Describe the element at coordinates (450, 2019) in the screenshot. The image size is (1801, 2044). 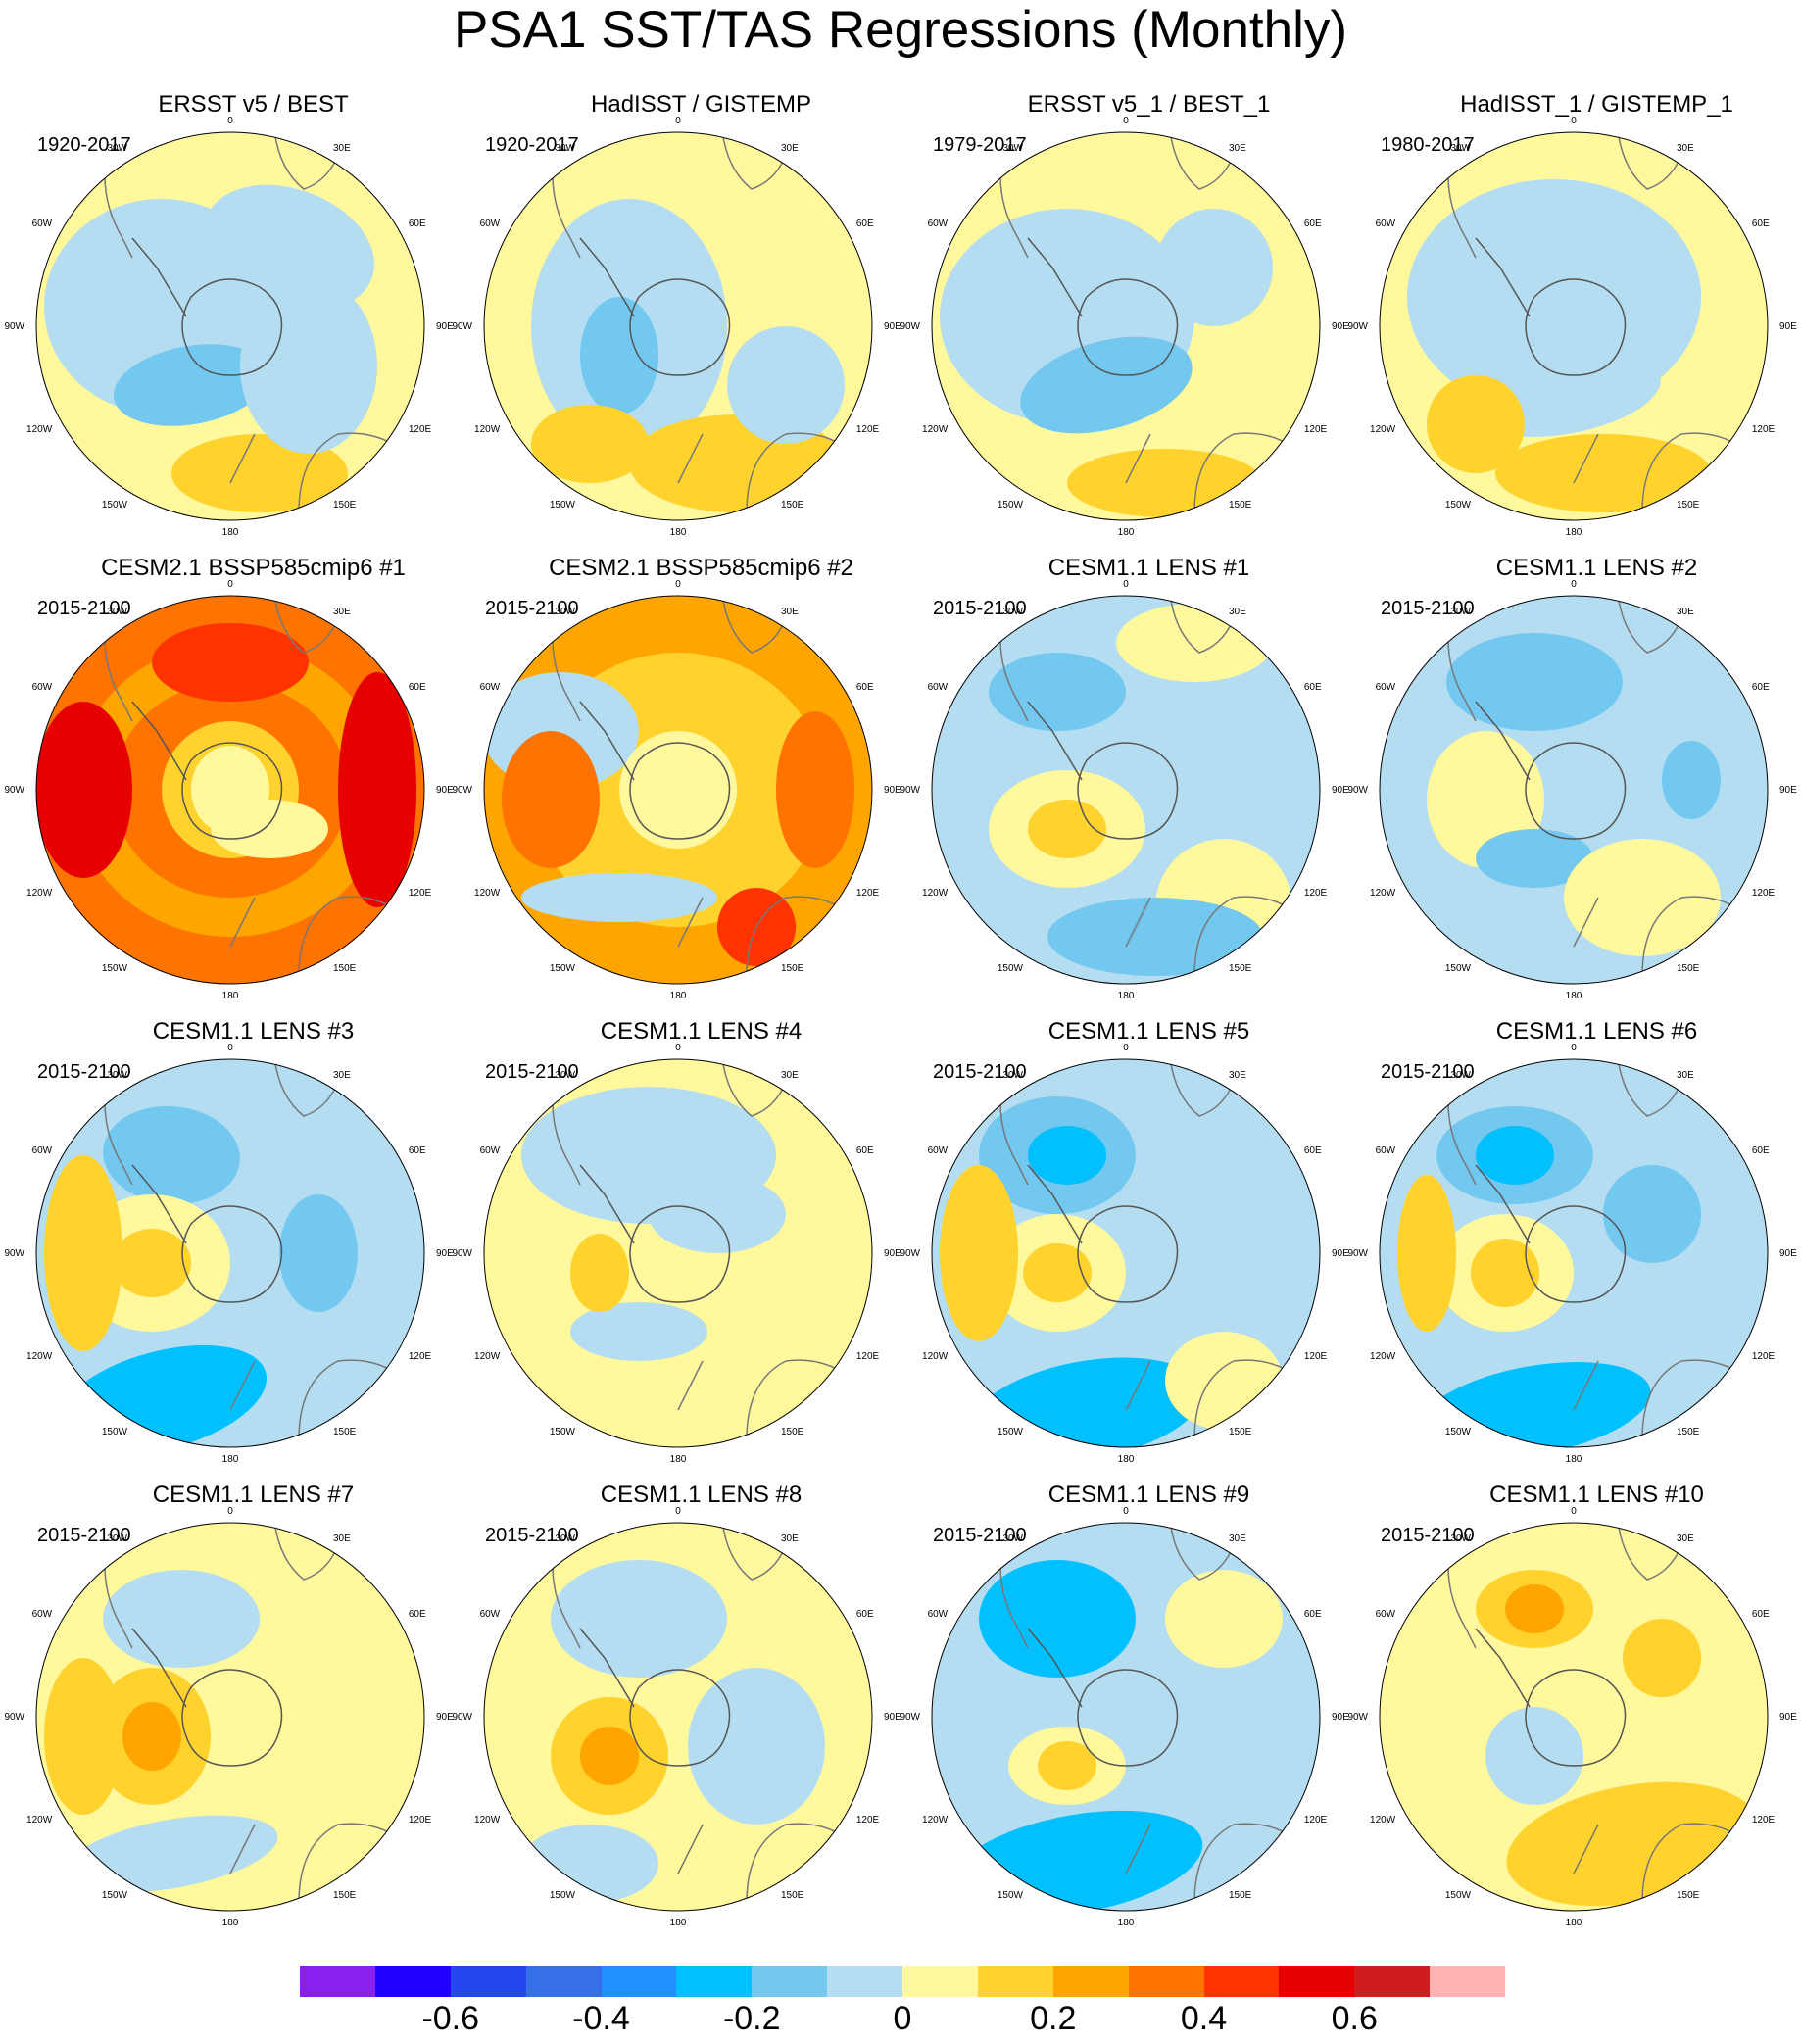
I see `colorbar-tick-label: -0.6` at that location.